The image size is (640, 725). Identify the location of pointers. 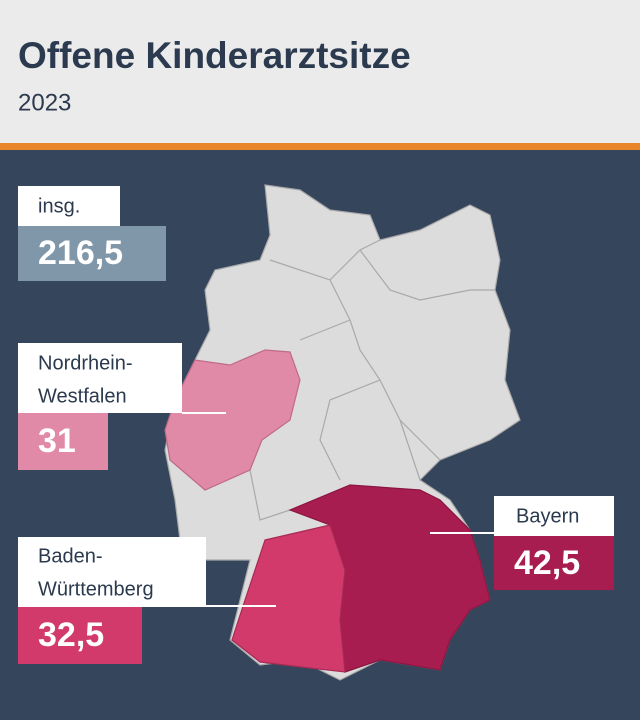
(338, 509).